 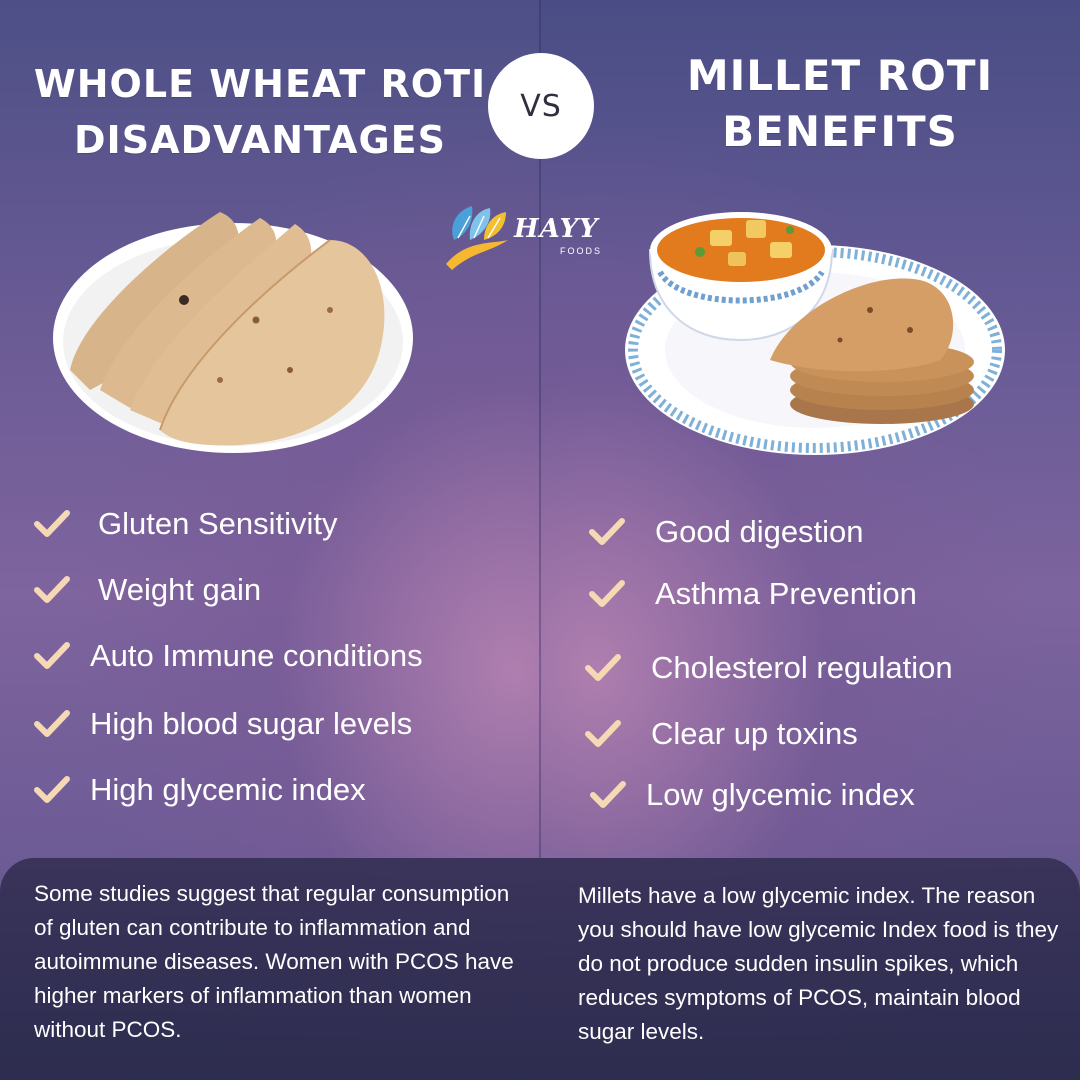 What do you see at coordinates (180, 589) in the screenshot?
I see `list-item-label: Weight gain` at bounding box center [180, 589].